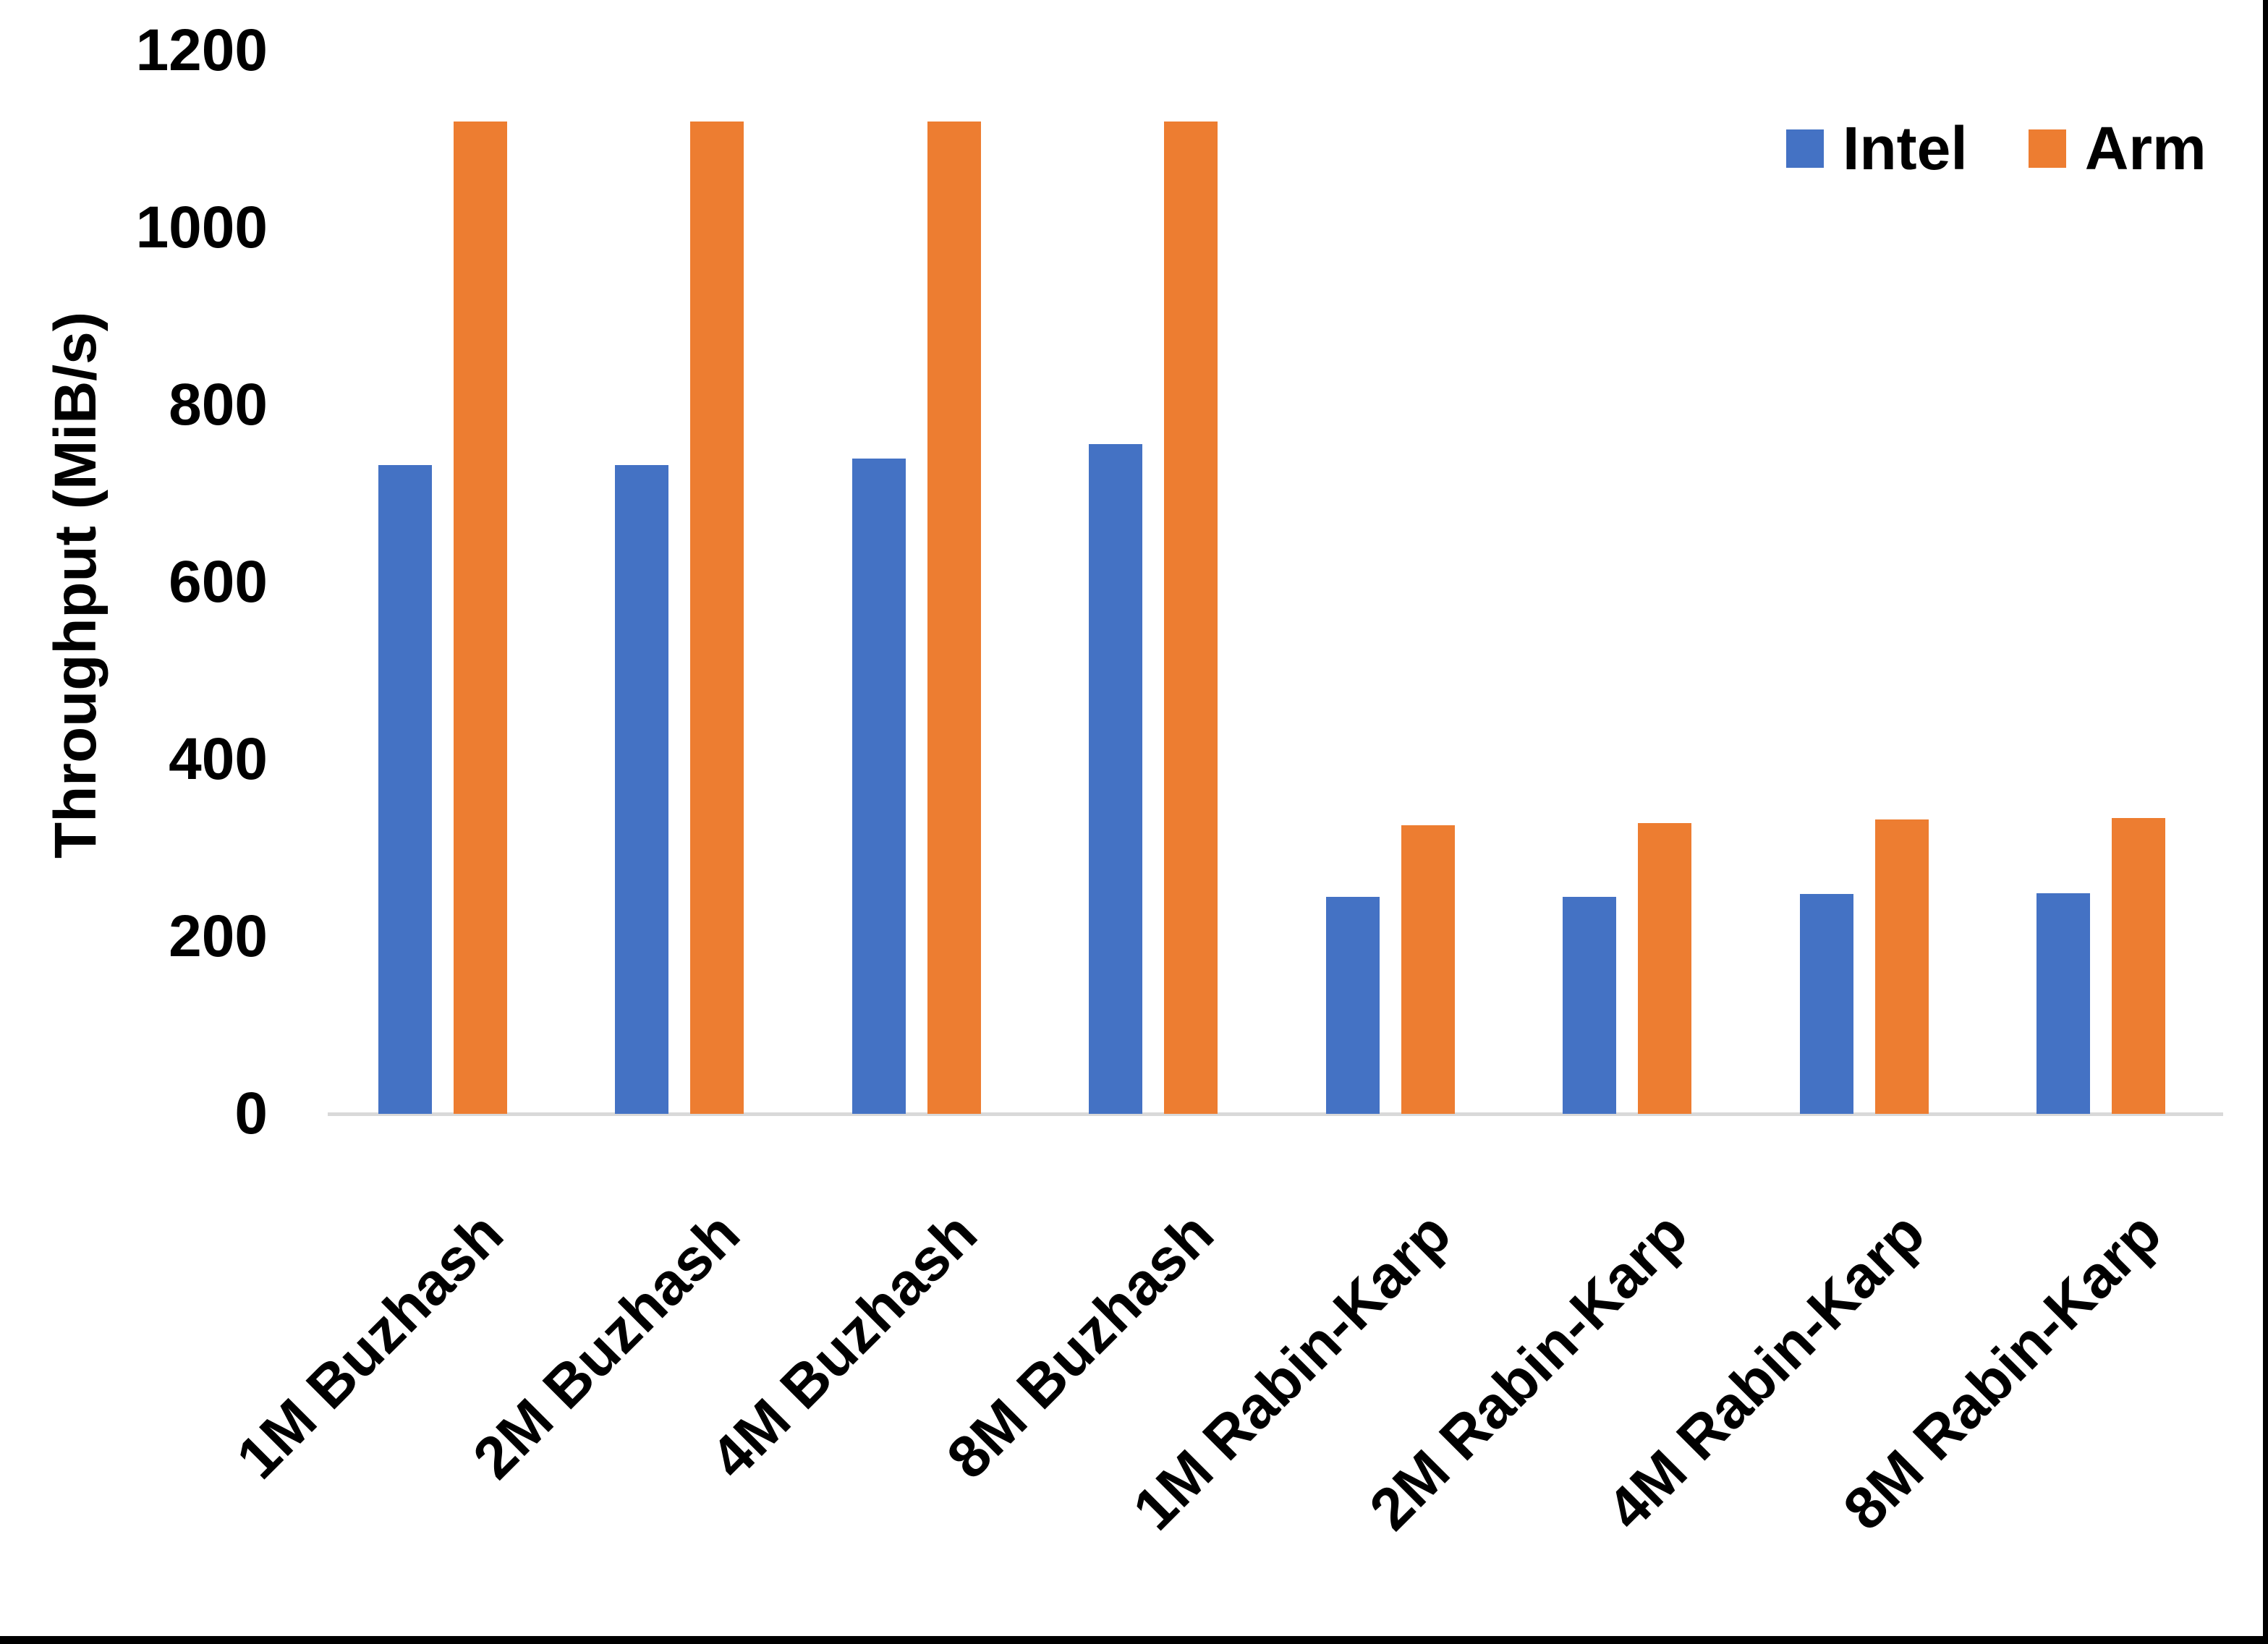  Describe the element at coordinates (218, 405) in the screenshot. I see `y-tick-label-800: 800` at that location.